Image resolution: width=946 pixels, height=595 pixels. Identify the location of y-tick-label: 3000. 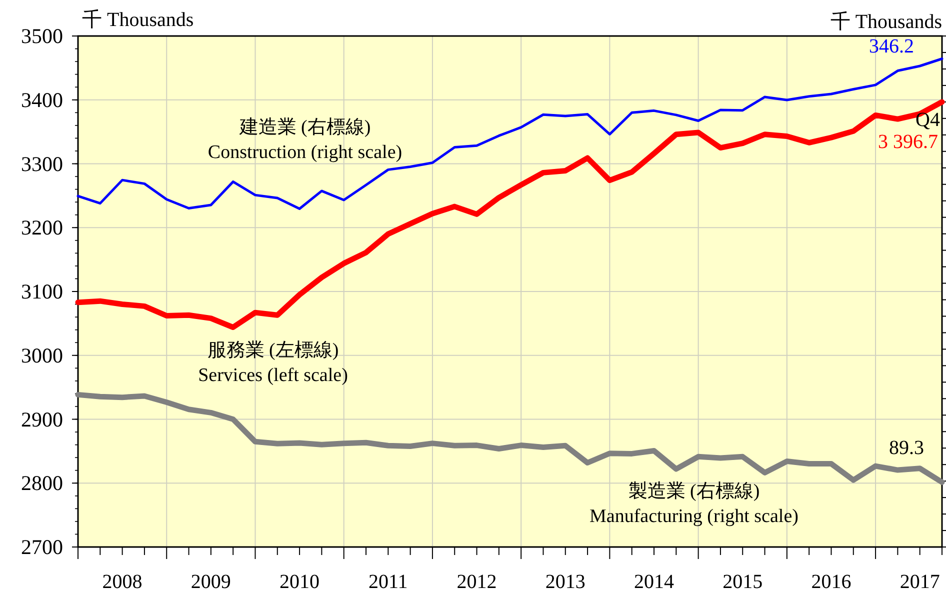
(42, 355).